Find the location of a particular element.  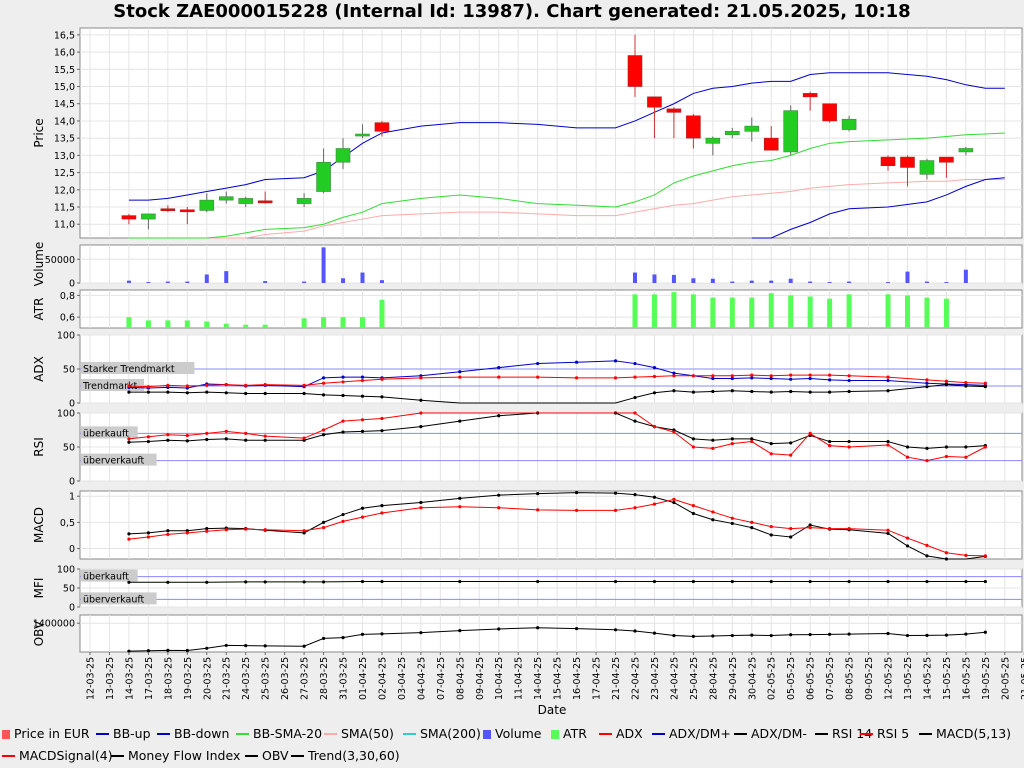

adx-dmplus-line is located at coordinates (557, 374).